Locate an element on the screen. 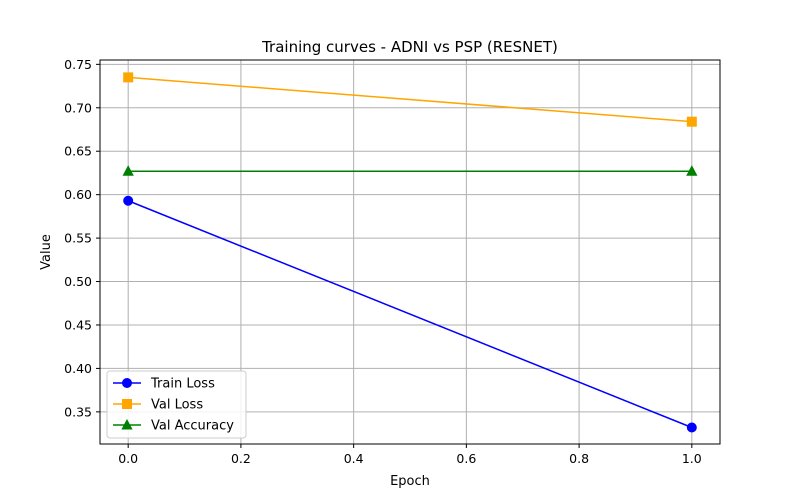 This screenshot has height=500, width=800. legend-marker-train-loss is located at coordinates (127, 383).